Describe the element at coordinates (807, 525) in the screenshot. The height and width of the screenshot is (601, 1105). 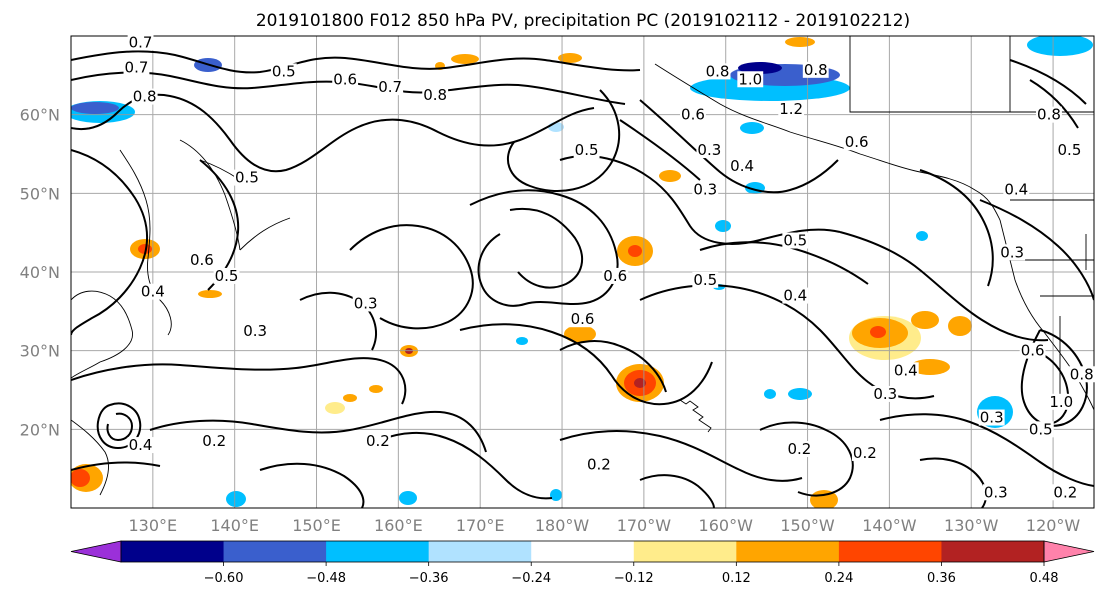
I see `lon-label: 150°W` at that location.